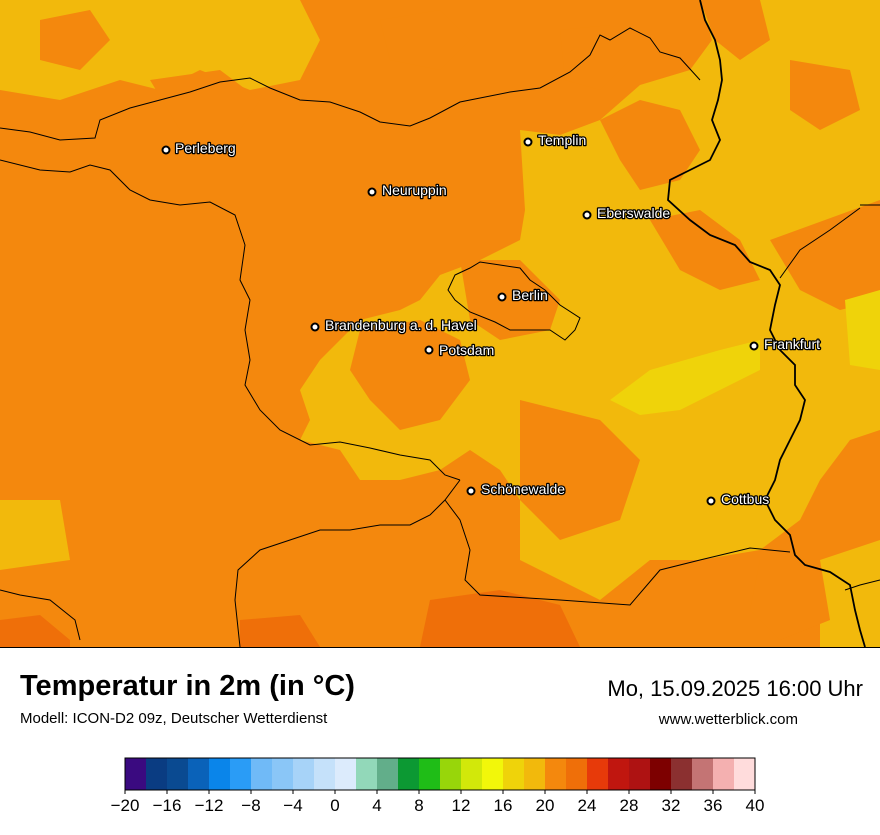 The width and height of the screenshot is (880, 835). I want to click on city-eberswalde: Eberswalde, so click(627, 213).